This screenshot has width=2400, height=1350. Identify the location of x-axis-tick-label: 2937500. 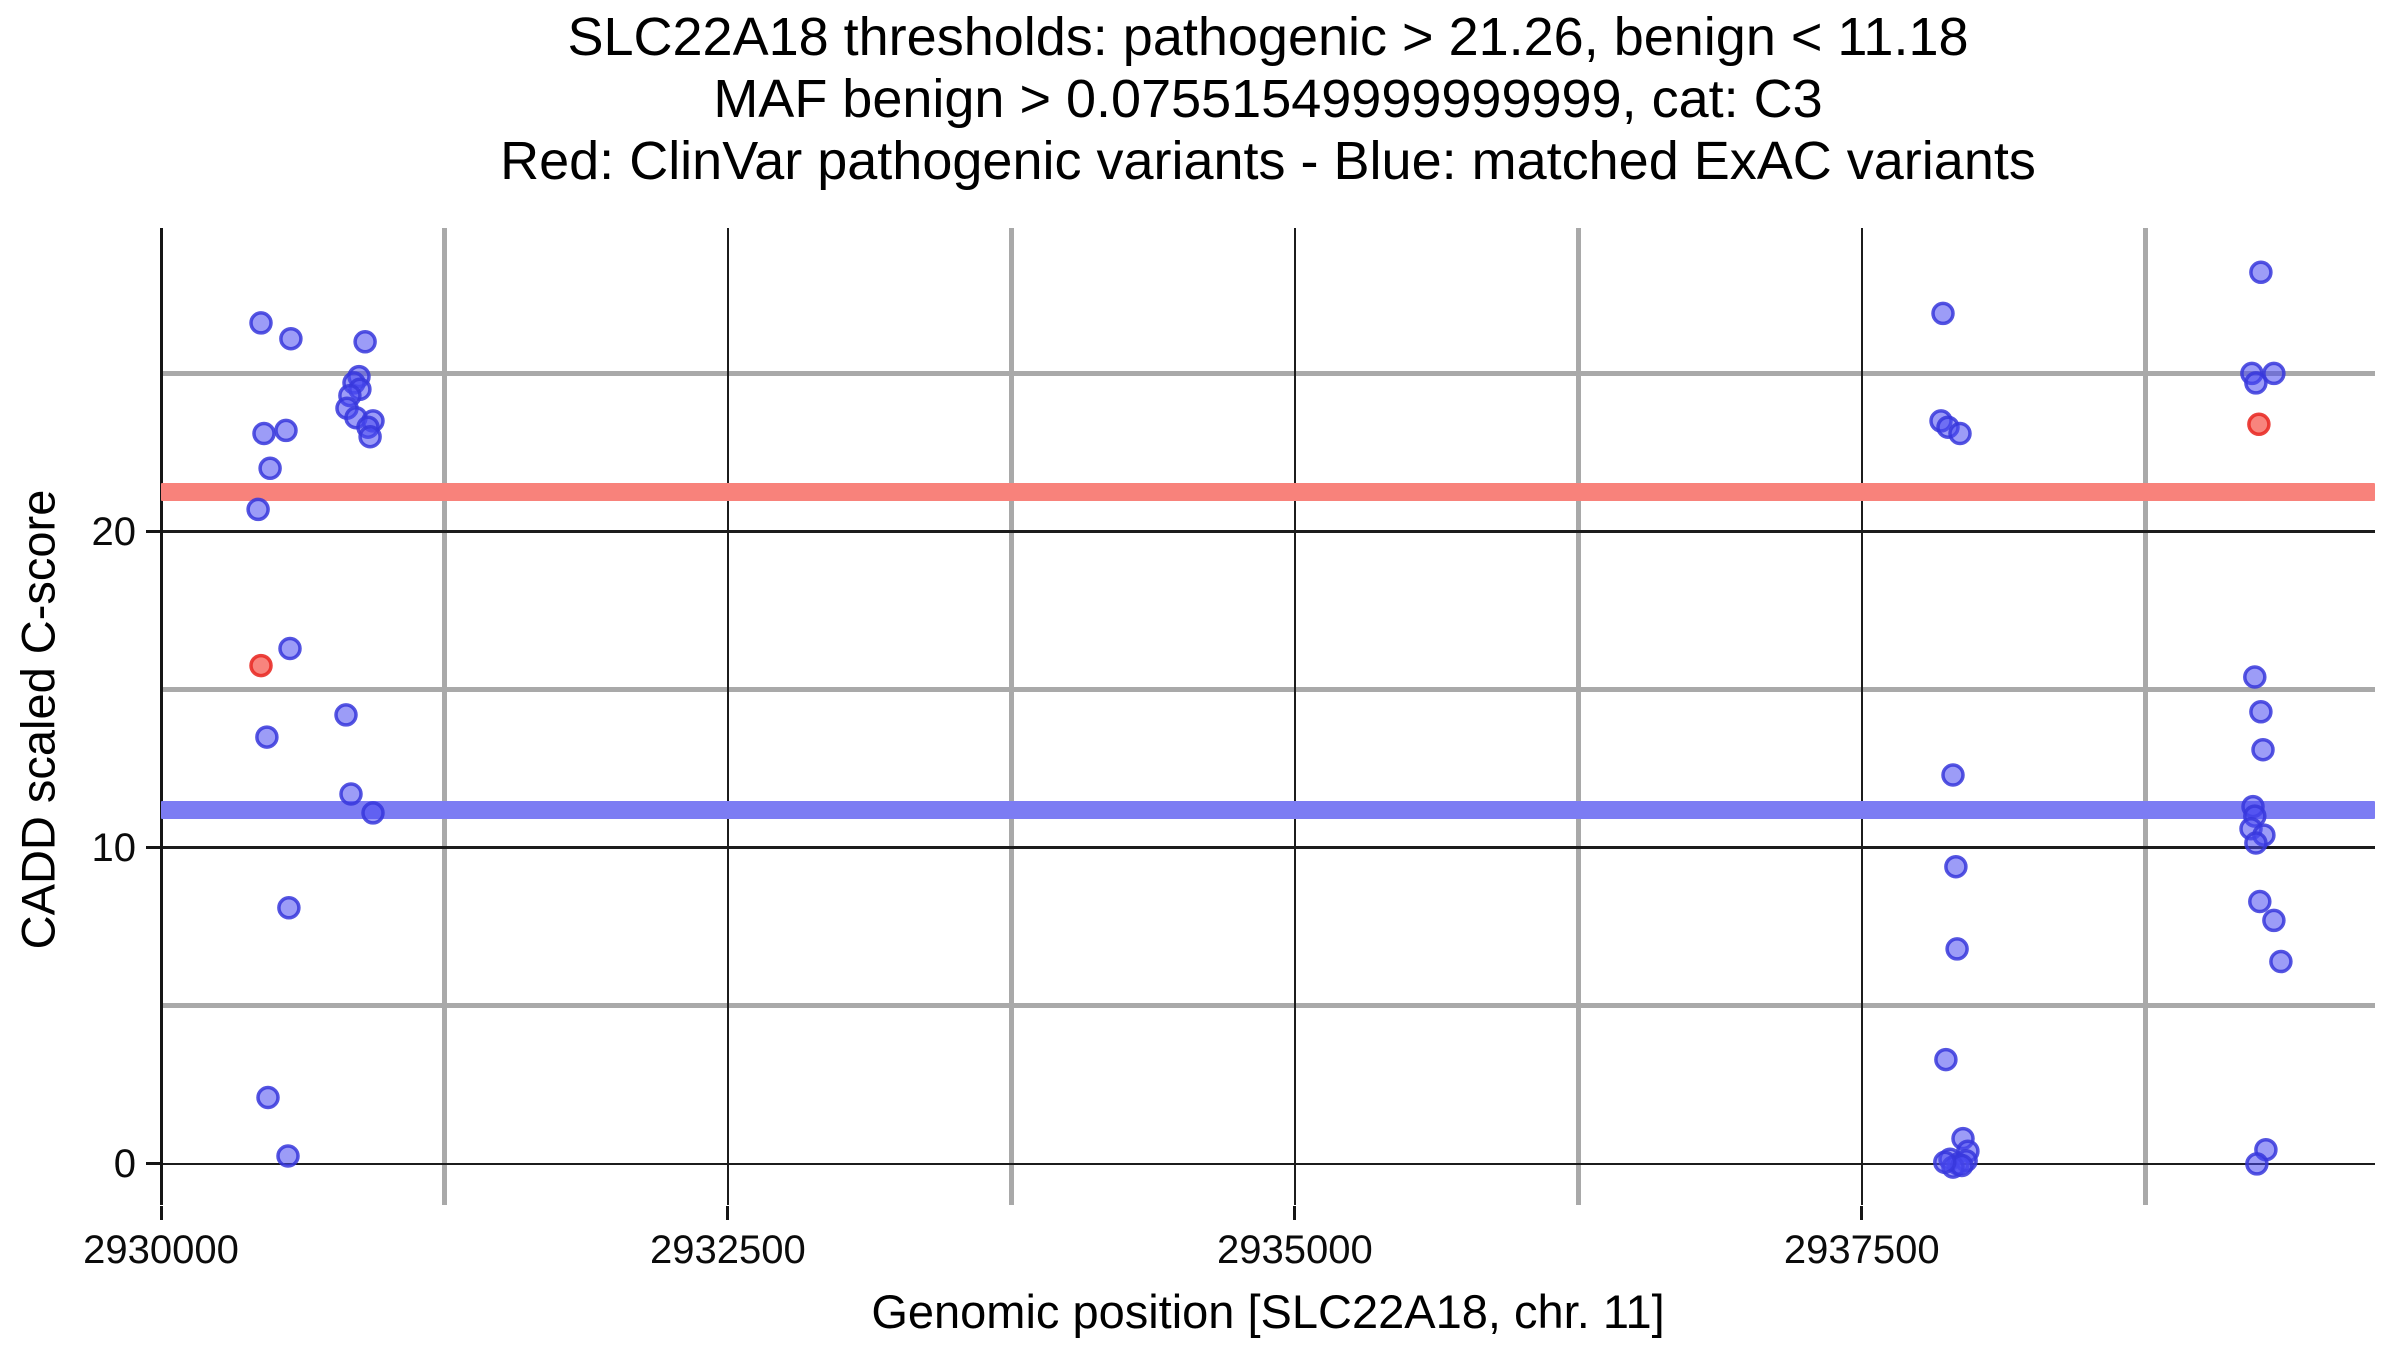
(1861, 1250).